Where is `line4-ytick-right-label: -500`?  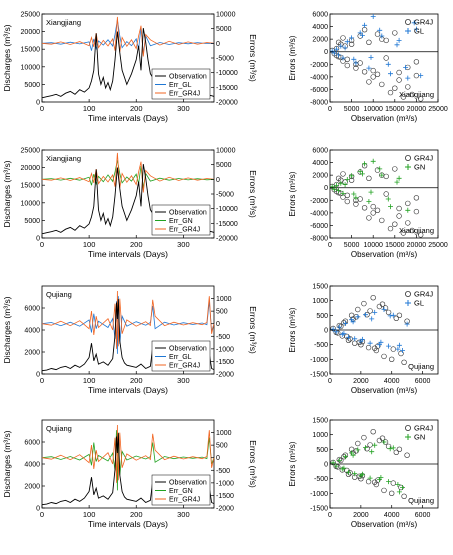
line4-ytick-right-label: -500 is located at coordinates (223, 337).